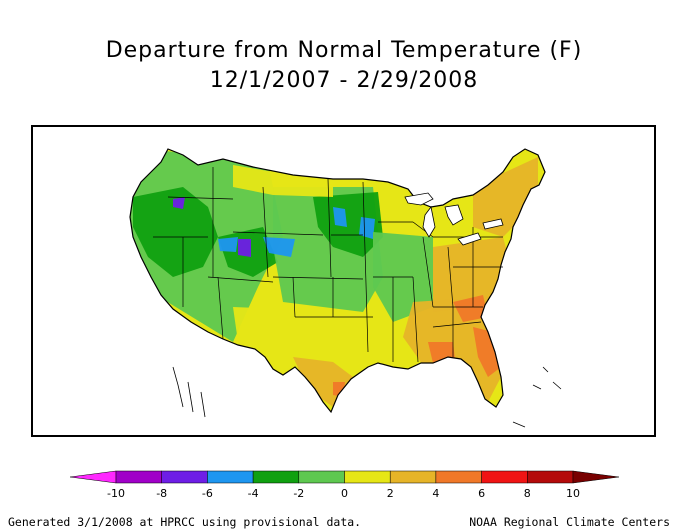 The height and width of the screenshot is (531, 688). What do you see at coordinates (481, 493) in the screenshot?
I see `legend-tick-label: 6` at bounding box center [481, 493].